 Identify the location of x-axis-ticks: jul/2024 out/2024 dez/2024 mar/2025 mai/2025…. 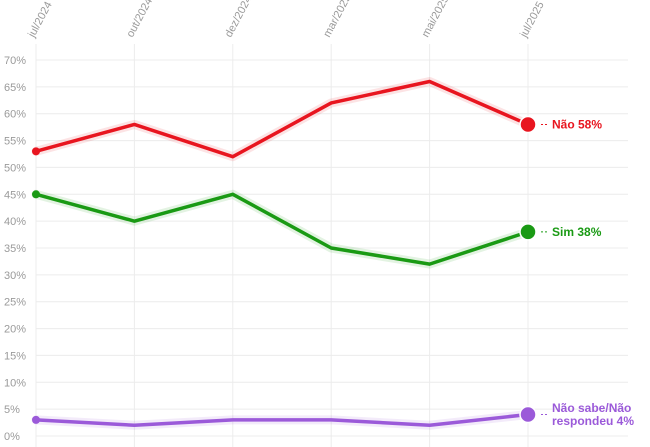
(286, 20).